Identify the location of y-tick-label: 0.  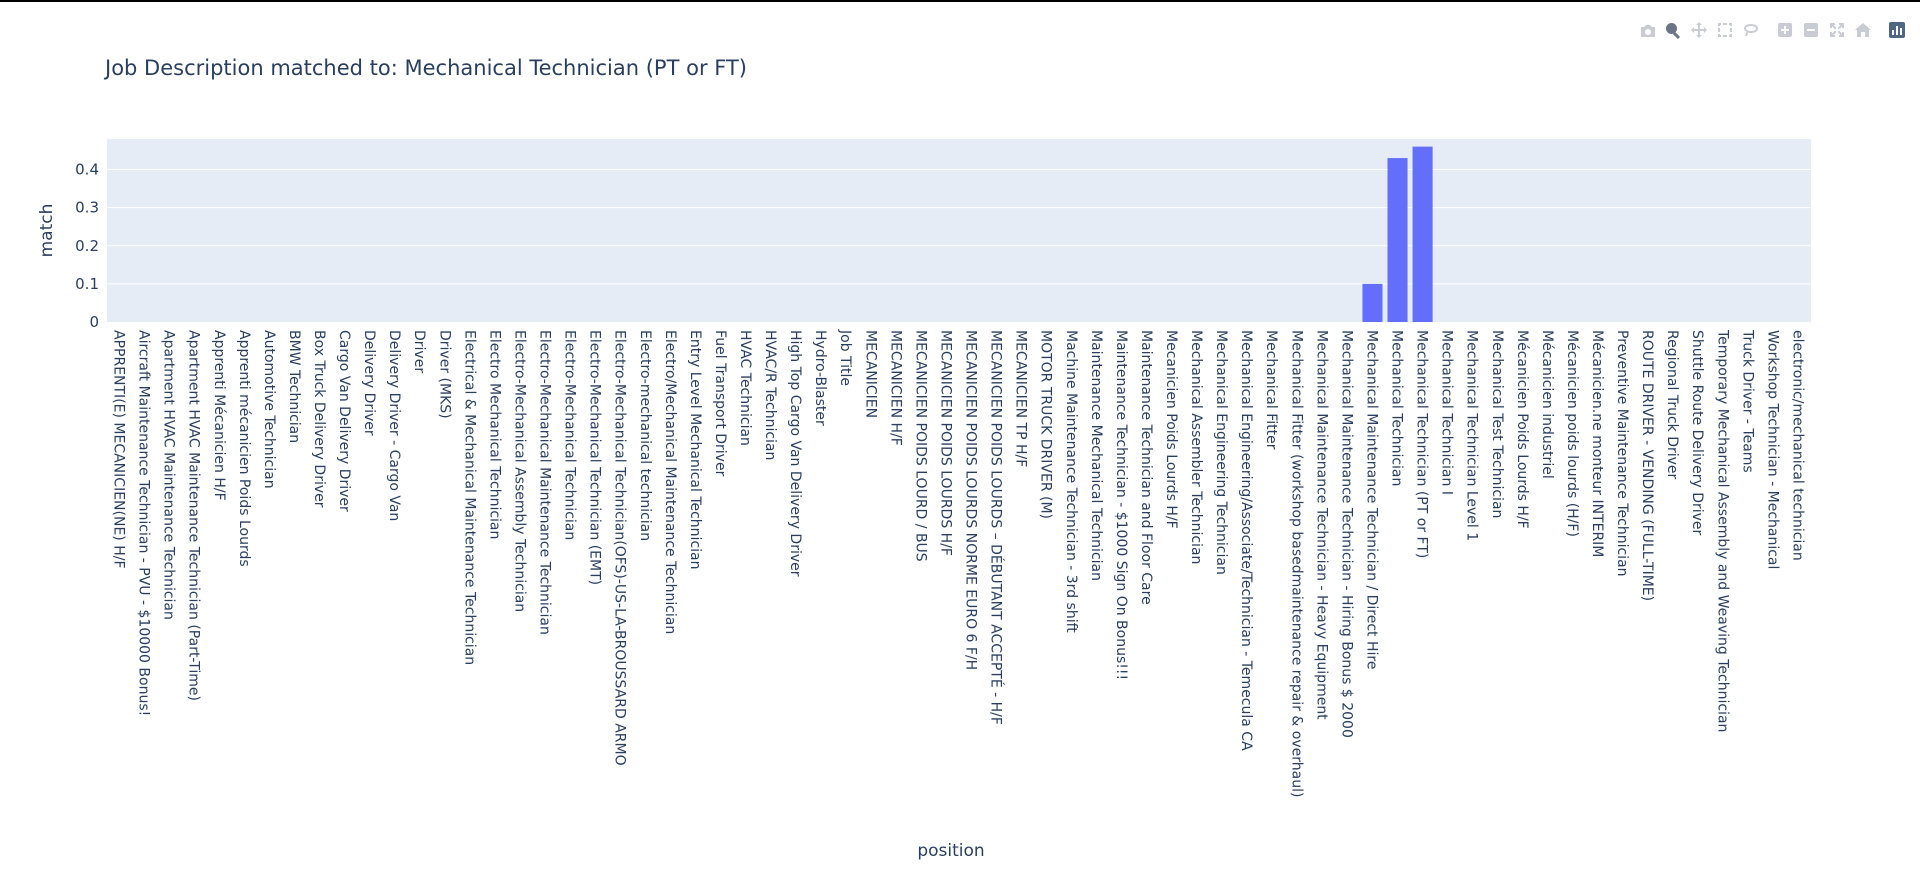
(94, 322).